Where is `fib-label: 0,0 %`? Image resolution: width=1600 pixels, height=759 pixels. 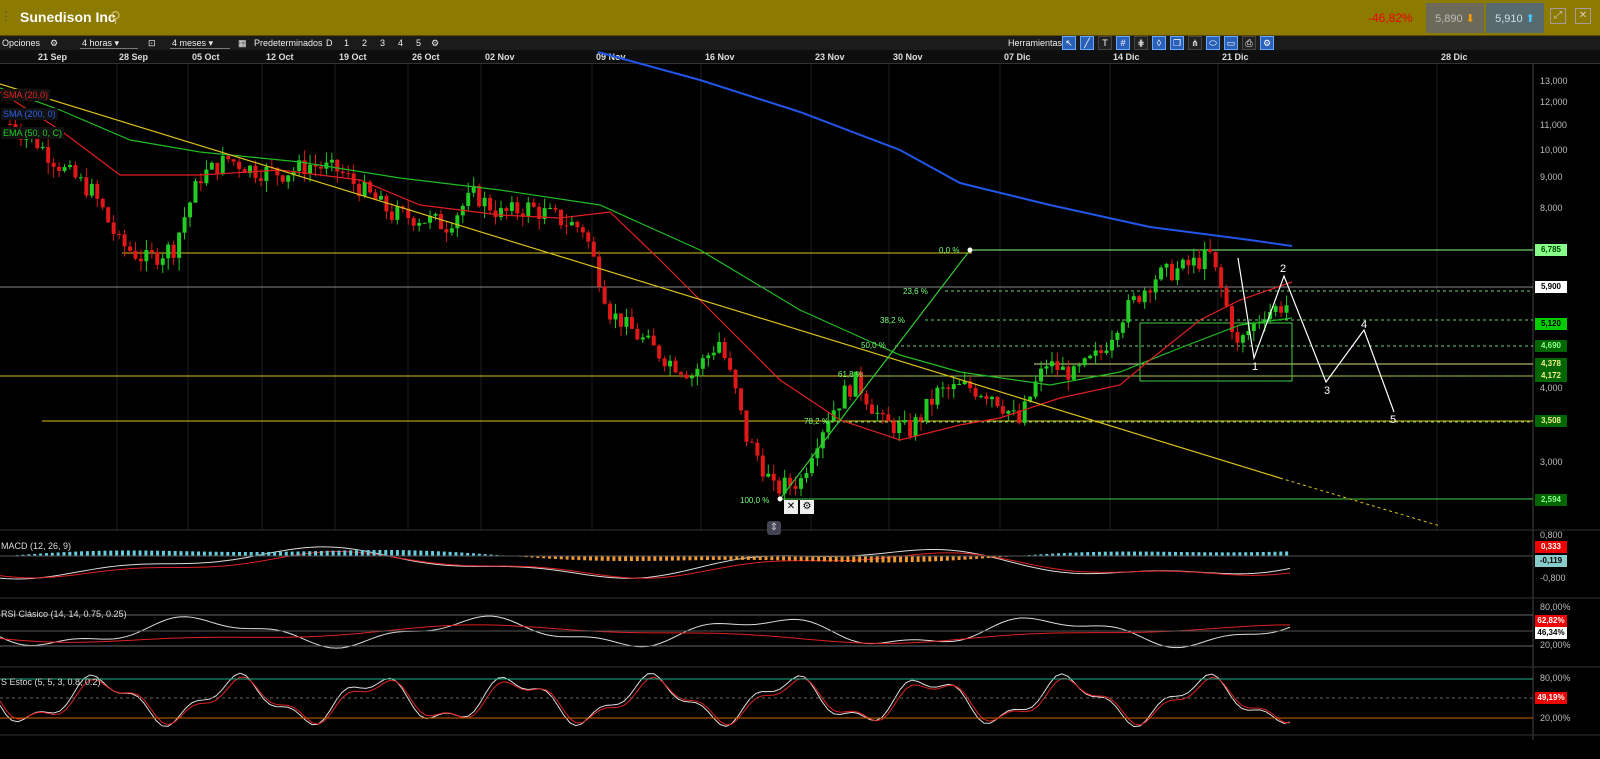 fib-label: 0,0 % is located at coordinates (949, 250).